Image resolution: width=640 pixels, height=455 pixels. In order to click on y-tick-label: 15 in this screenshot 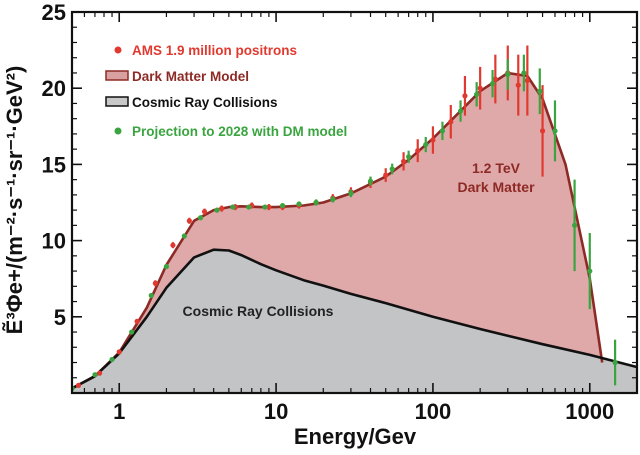, I will do `click(54, 164)`.